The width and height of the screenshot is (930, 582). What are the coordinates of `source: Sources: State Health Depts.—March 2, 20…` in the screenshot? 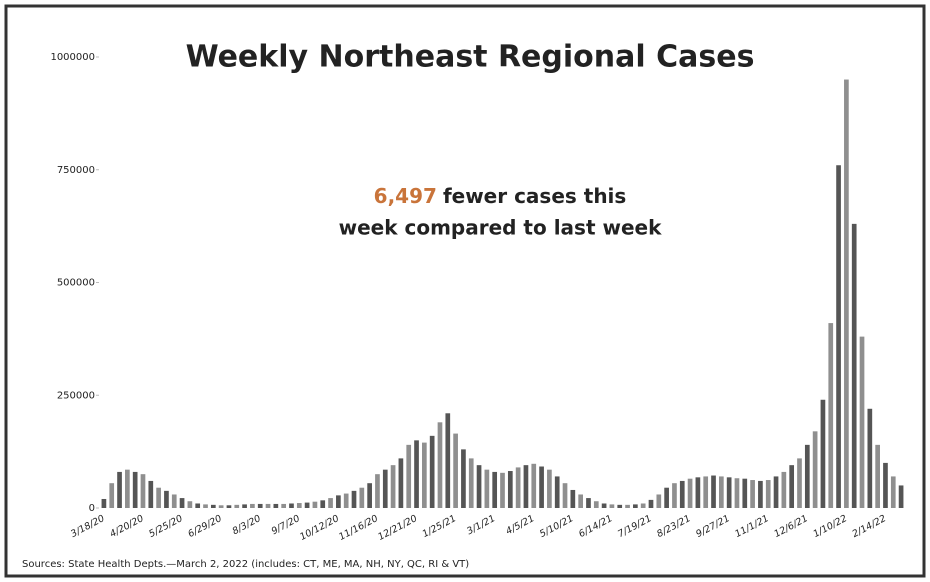 It's located at (245, 564).